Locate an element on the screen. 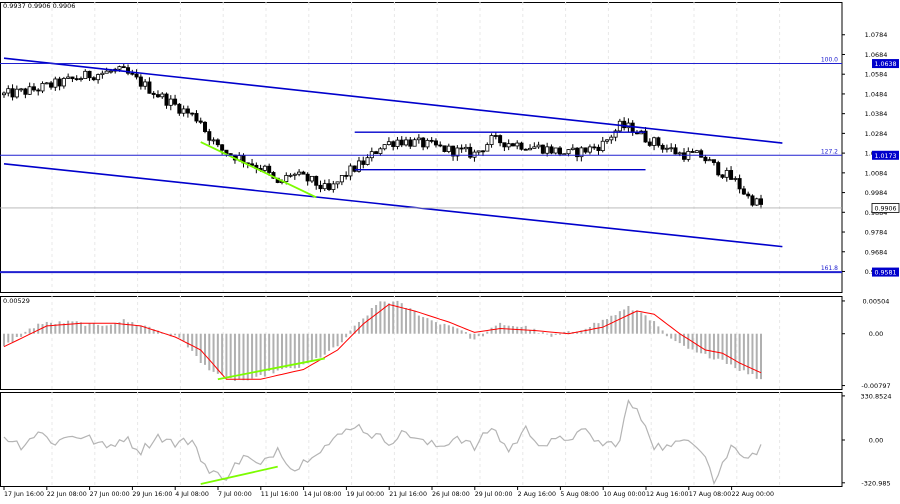 The image size is (900, 504). x-axis-label-16: 17 Aug 08:00 is located at coordinates (710, 494).